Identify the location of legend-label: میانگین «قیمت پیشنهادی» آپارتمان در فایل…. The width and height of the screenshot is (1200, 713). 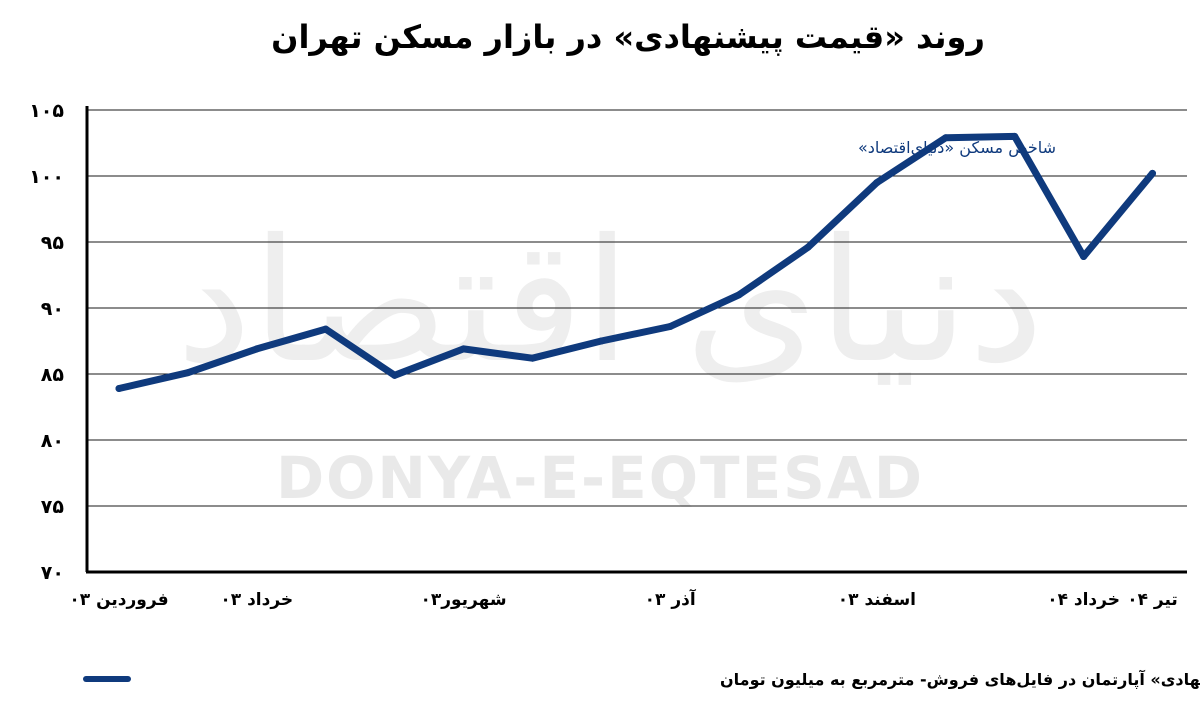
(960, 679).